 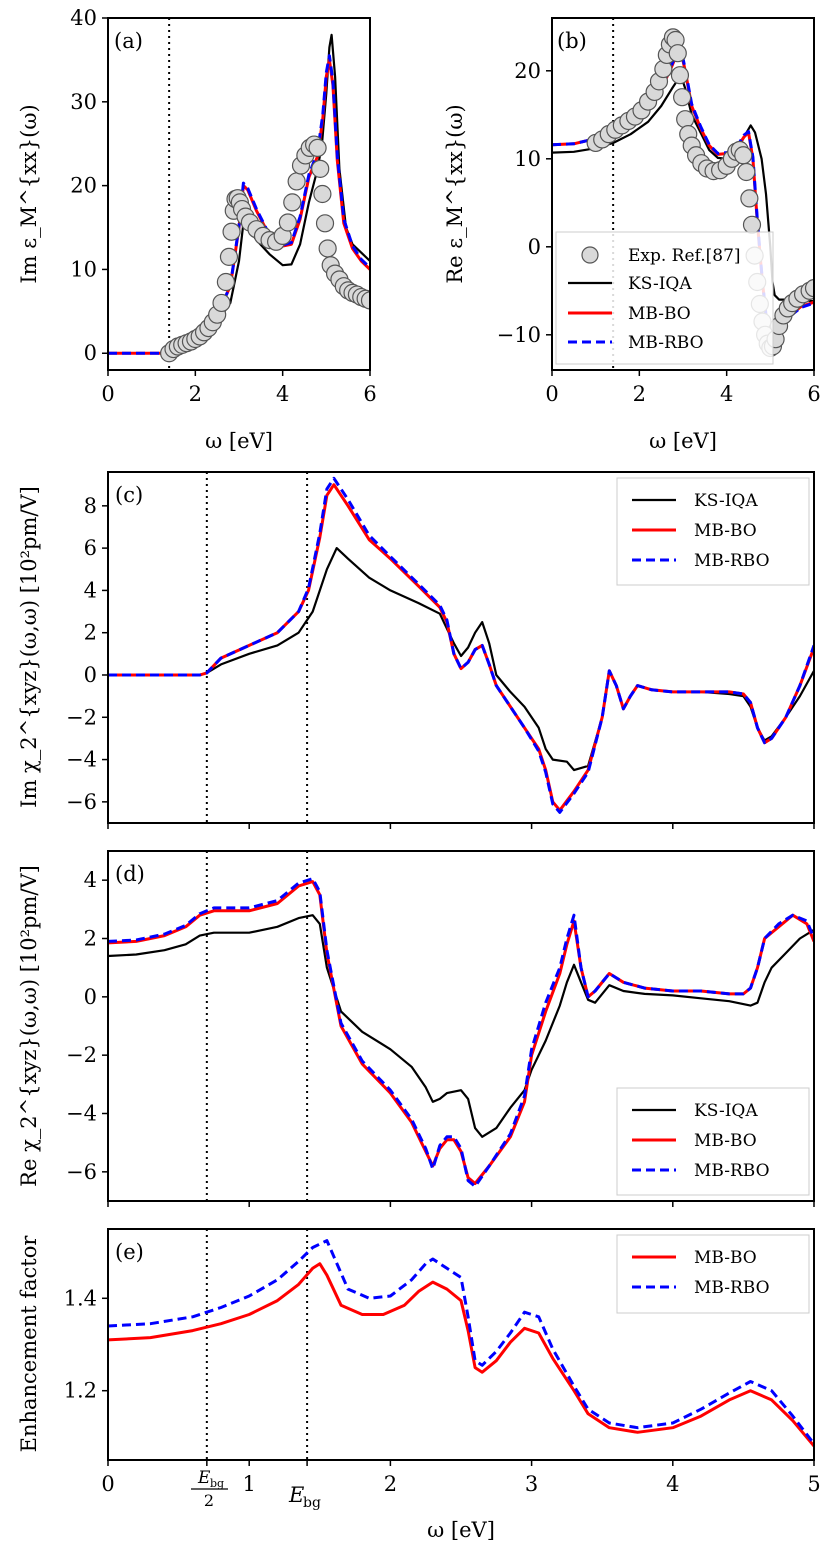 What do you see at coordinates (713, 1274) in the screenshot?
I see `panel-e-legend: MB-BO MB-RBO` at bounding box center [713, 1274].